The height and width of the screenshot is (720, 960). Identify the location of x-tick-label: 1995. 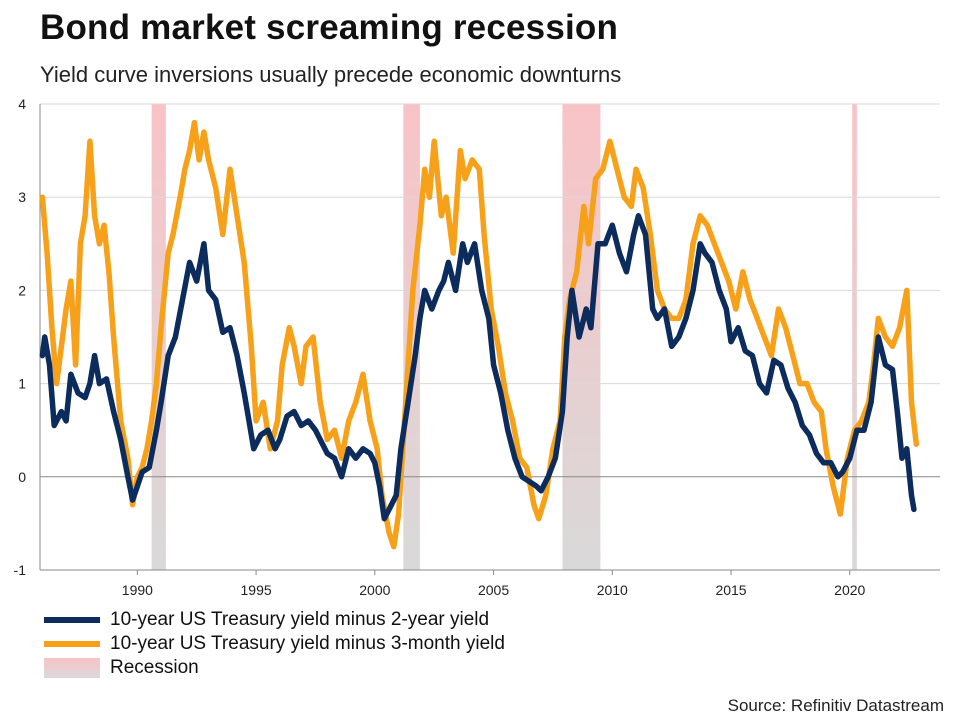
(256, 590).